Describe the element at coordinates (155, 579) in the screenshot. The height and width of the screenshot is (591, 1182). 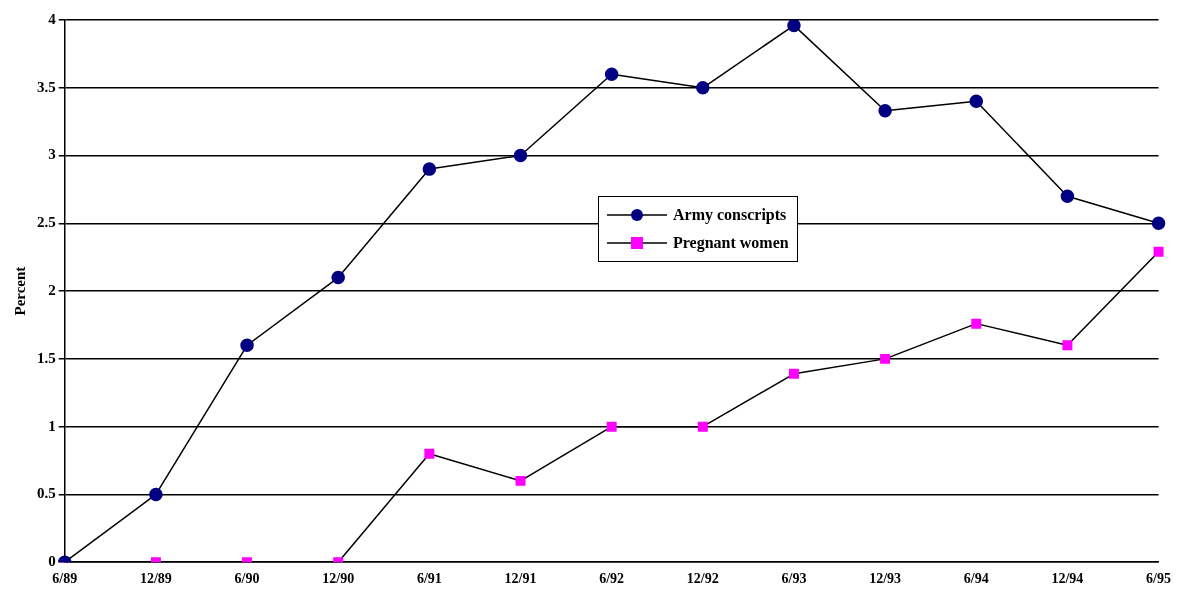
I see `x-tick-label: 12/89` at that location.